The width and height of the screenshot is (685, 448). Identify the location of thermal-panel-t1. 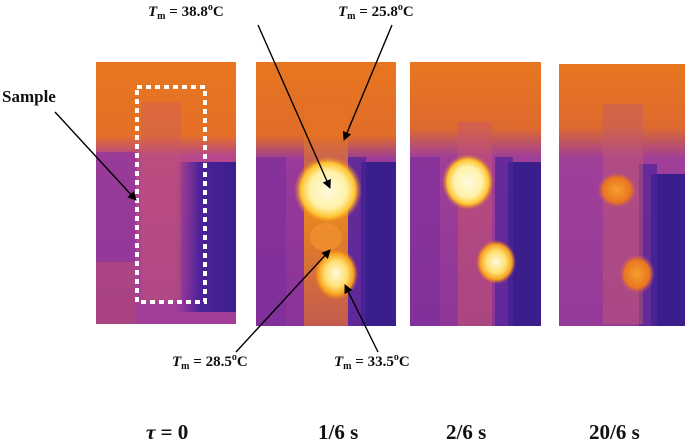
(326, 194).